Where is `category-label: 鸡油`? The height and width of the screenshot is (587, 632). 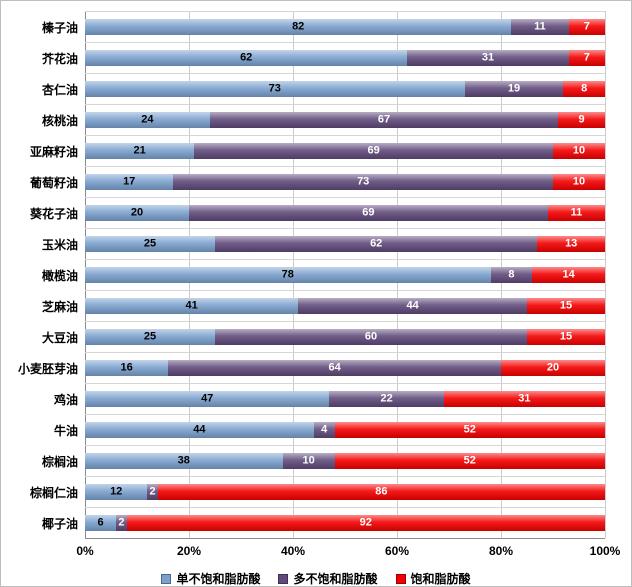 category-label: 鸡油 is located at coordinates (65, 399).